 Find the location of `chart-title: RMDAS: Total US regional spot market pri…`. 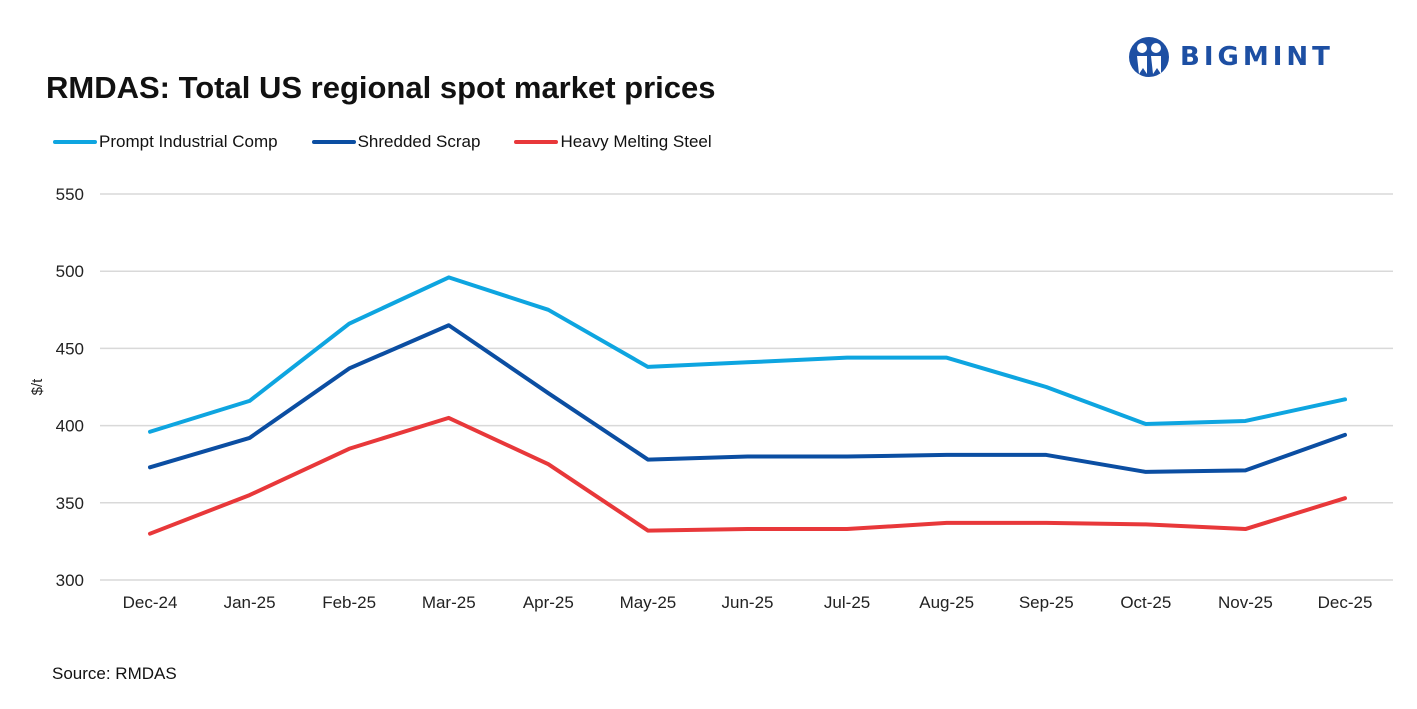

chart-title: RMDAS: Total US regional spot market pri… is located at coordinates (381, 87).